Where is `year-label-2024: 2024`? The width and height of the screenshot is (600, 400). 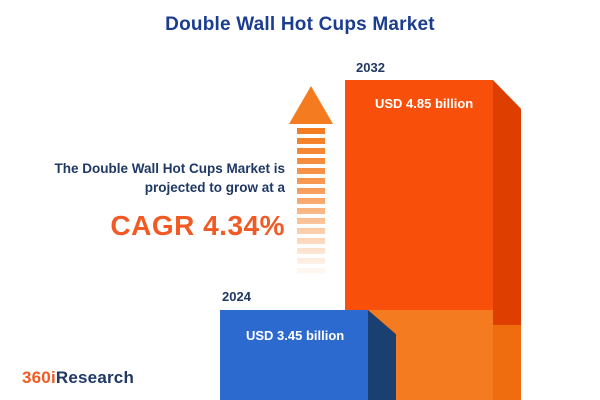 year-label-2024: 2024 is located at coordinates (236, 296).